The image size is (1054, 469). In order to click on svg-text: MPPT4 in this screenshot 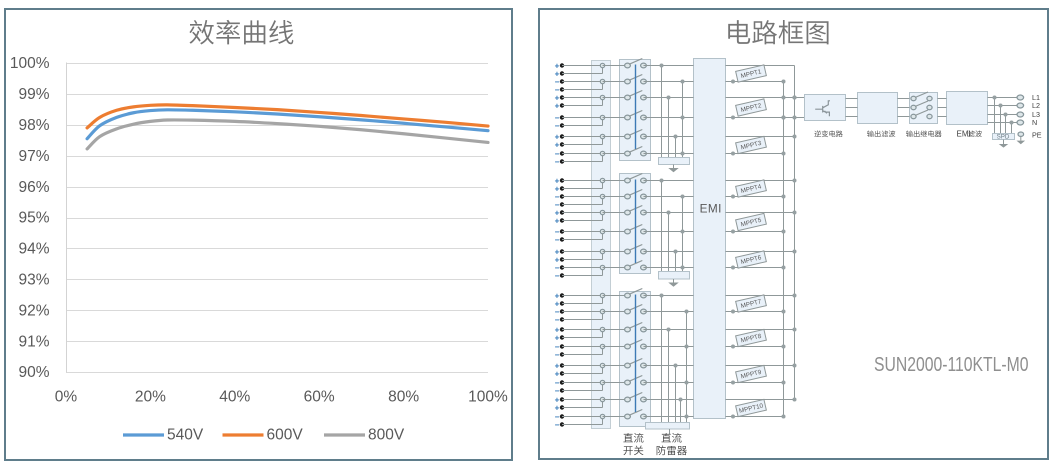, I will do `click(751, 189)`.